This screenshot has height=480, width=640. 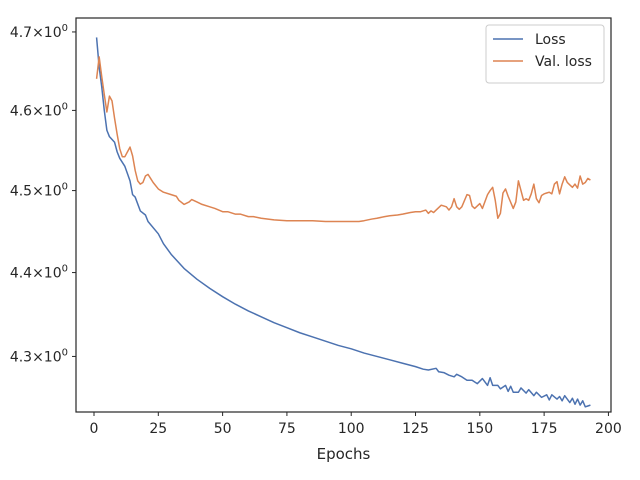 I want to click on x-axis-label: Epochs, so click(x=344, y=454).